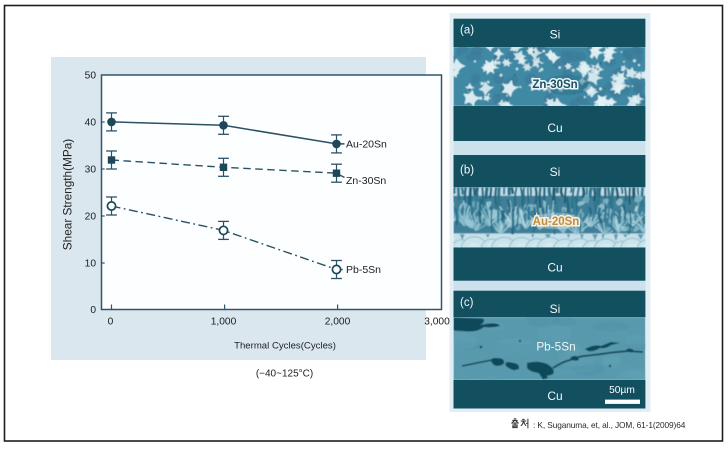 Image resolution: width=728 pixels, height=450 pixels. I want to click on svg-text: 2,000, so click(338, 322).